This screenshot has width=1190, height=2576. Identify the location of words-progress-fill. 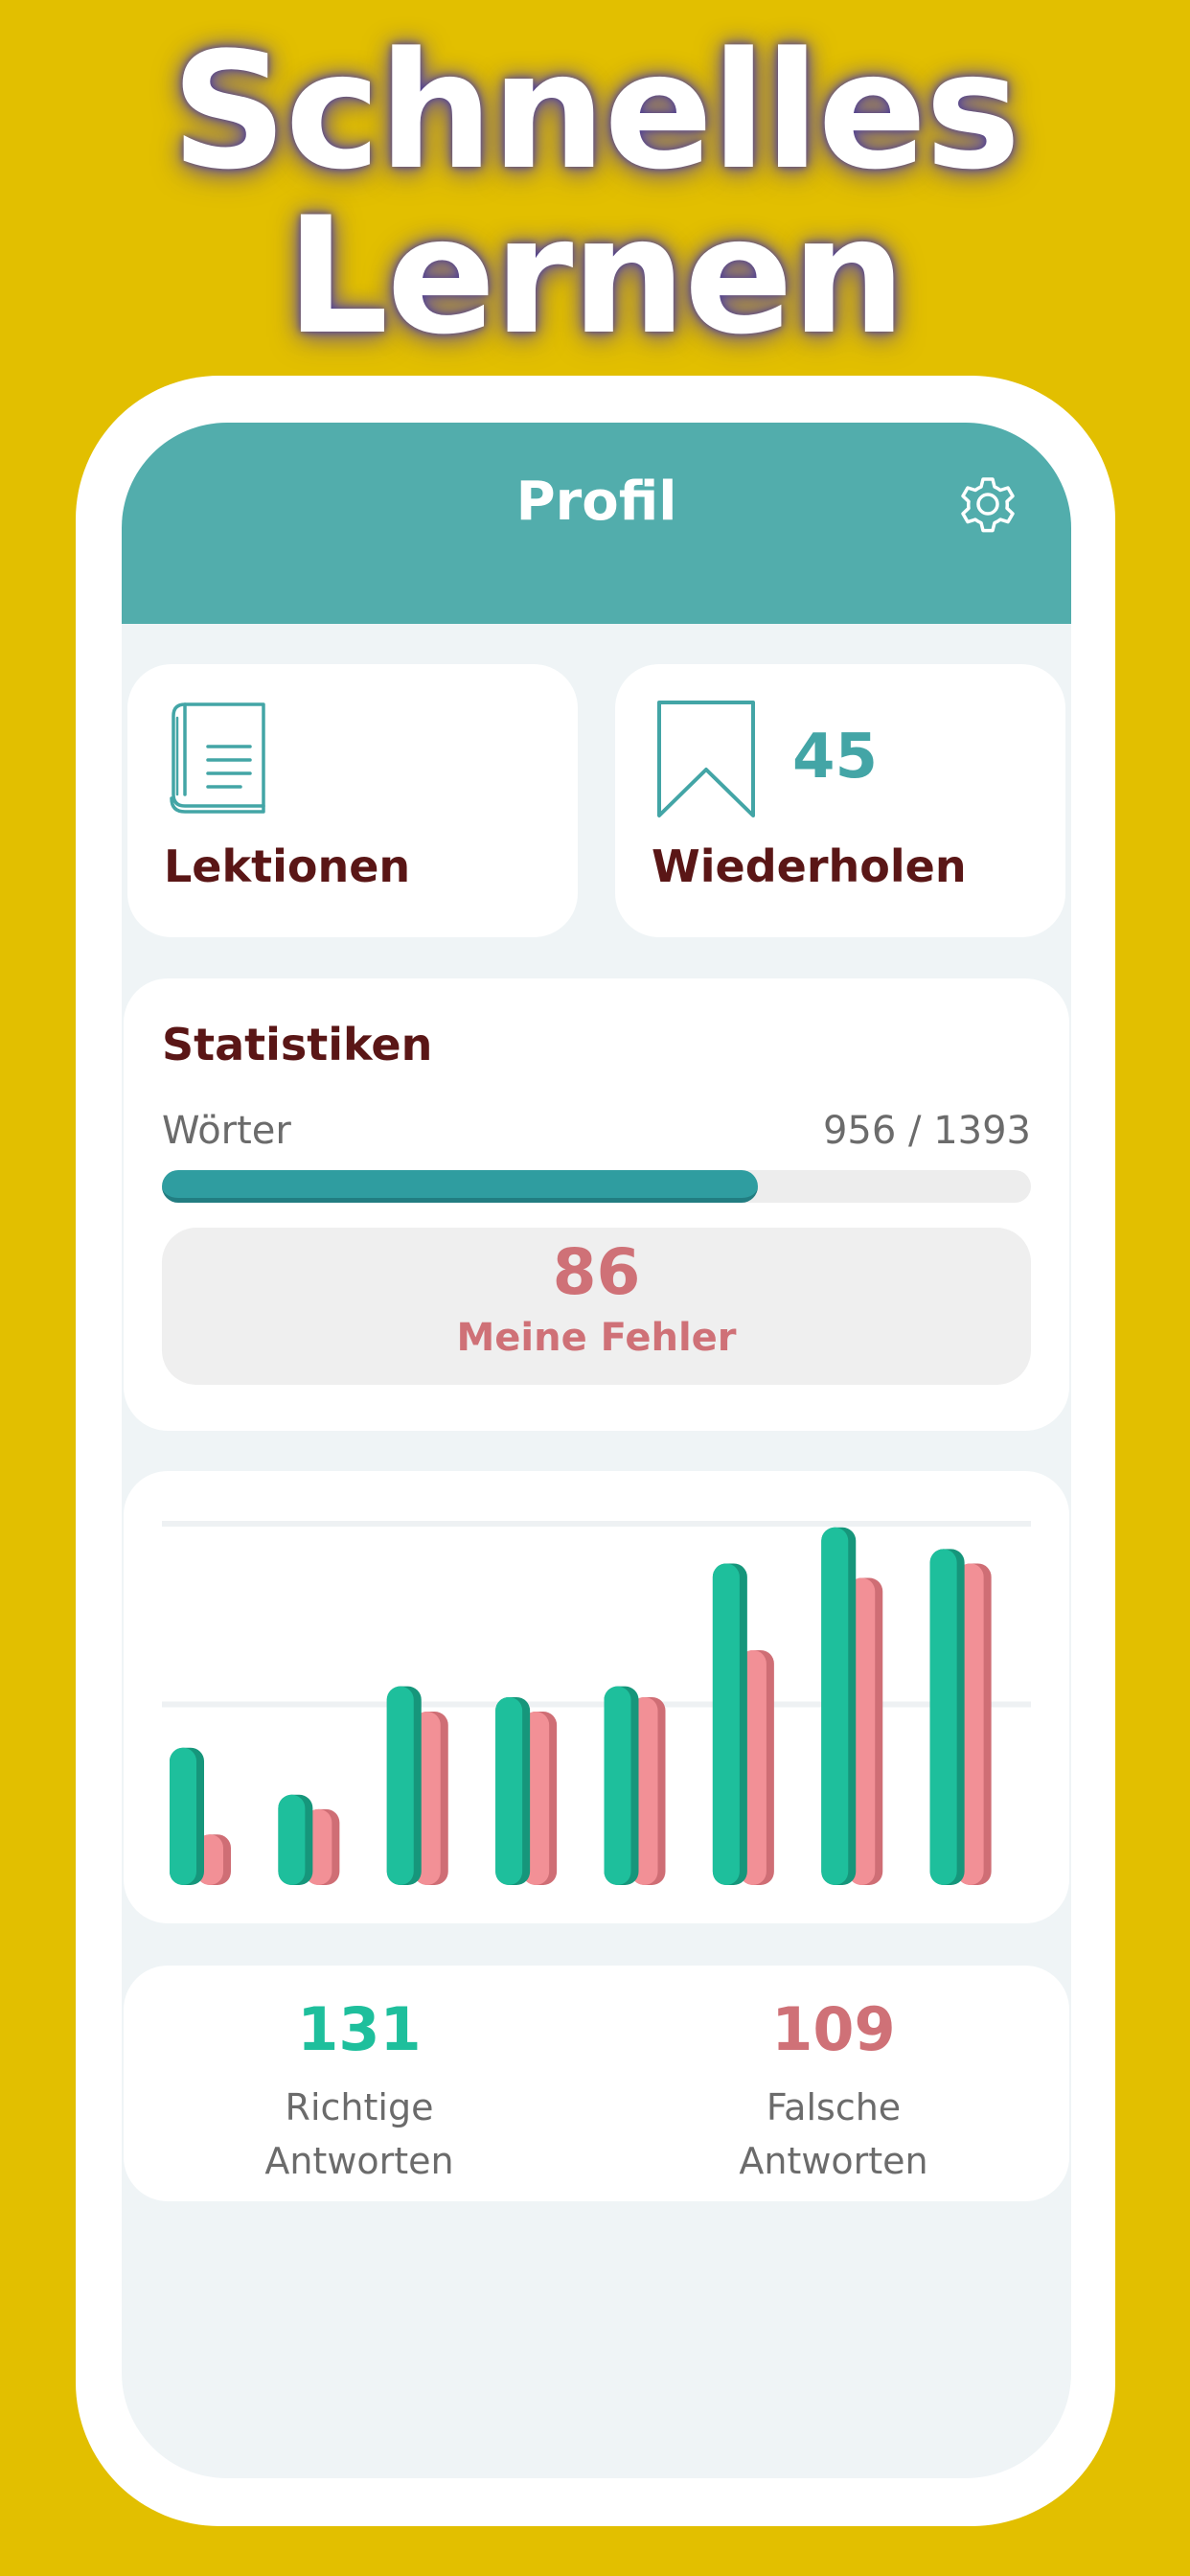
(460, 1186).